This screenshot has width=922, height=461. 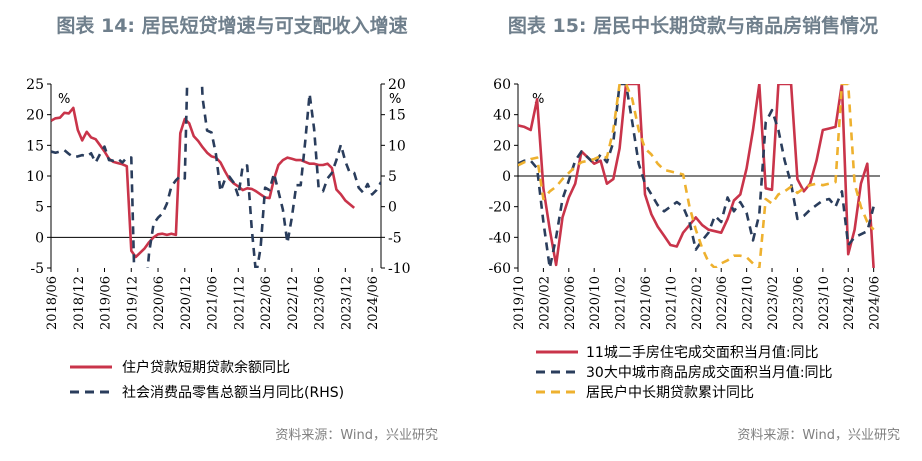 I want to click on x-tick-label: 2018/12, so click(x=79, y=303).